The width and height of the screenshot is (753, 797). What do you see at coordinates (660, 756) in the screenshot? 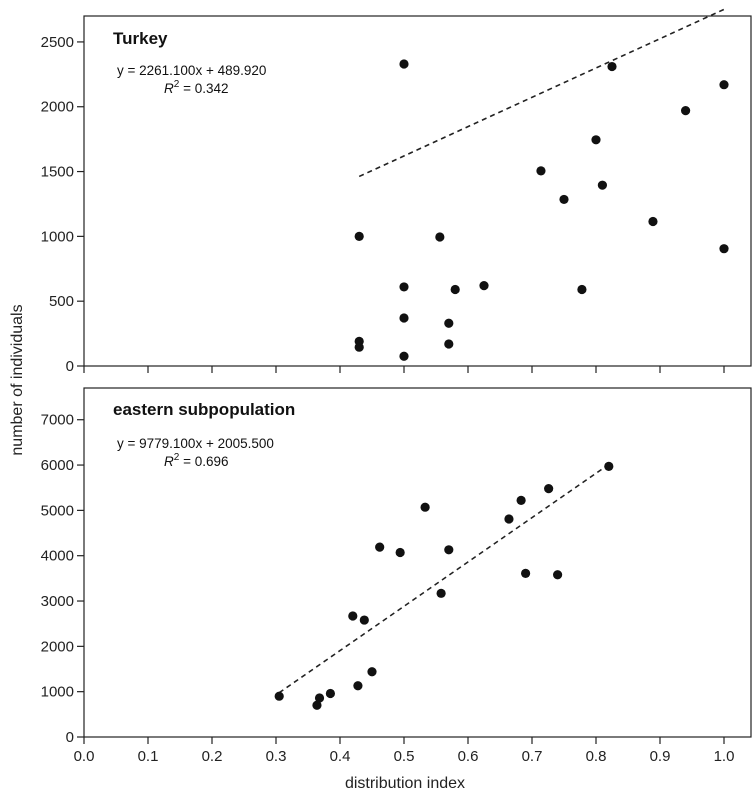
I see `x-tick-label: 0.9` at bounding box center [660, 756].